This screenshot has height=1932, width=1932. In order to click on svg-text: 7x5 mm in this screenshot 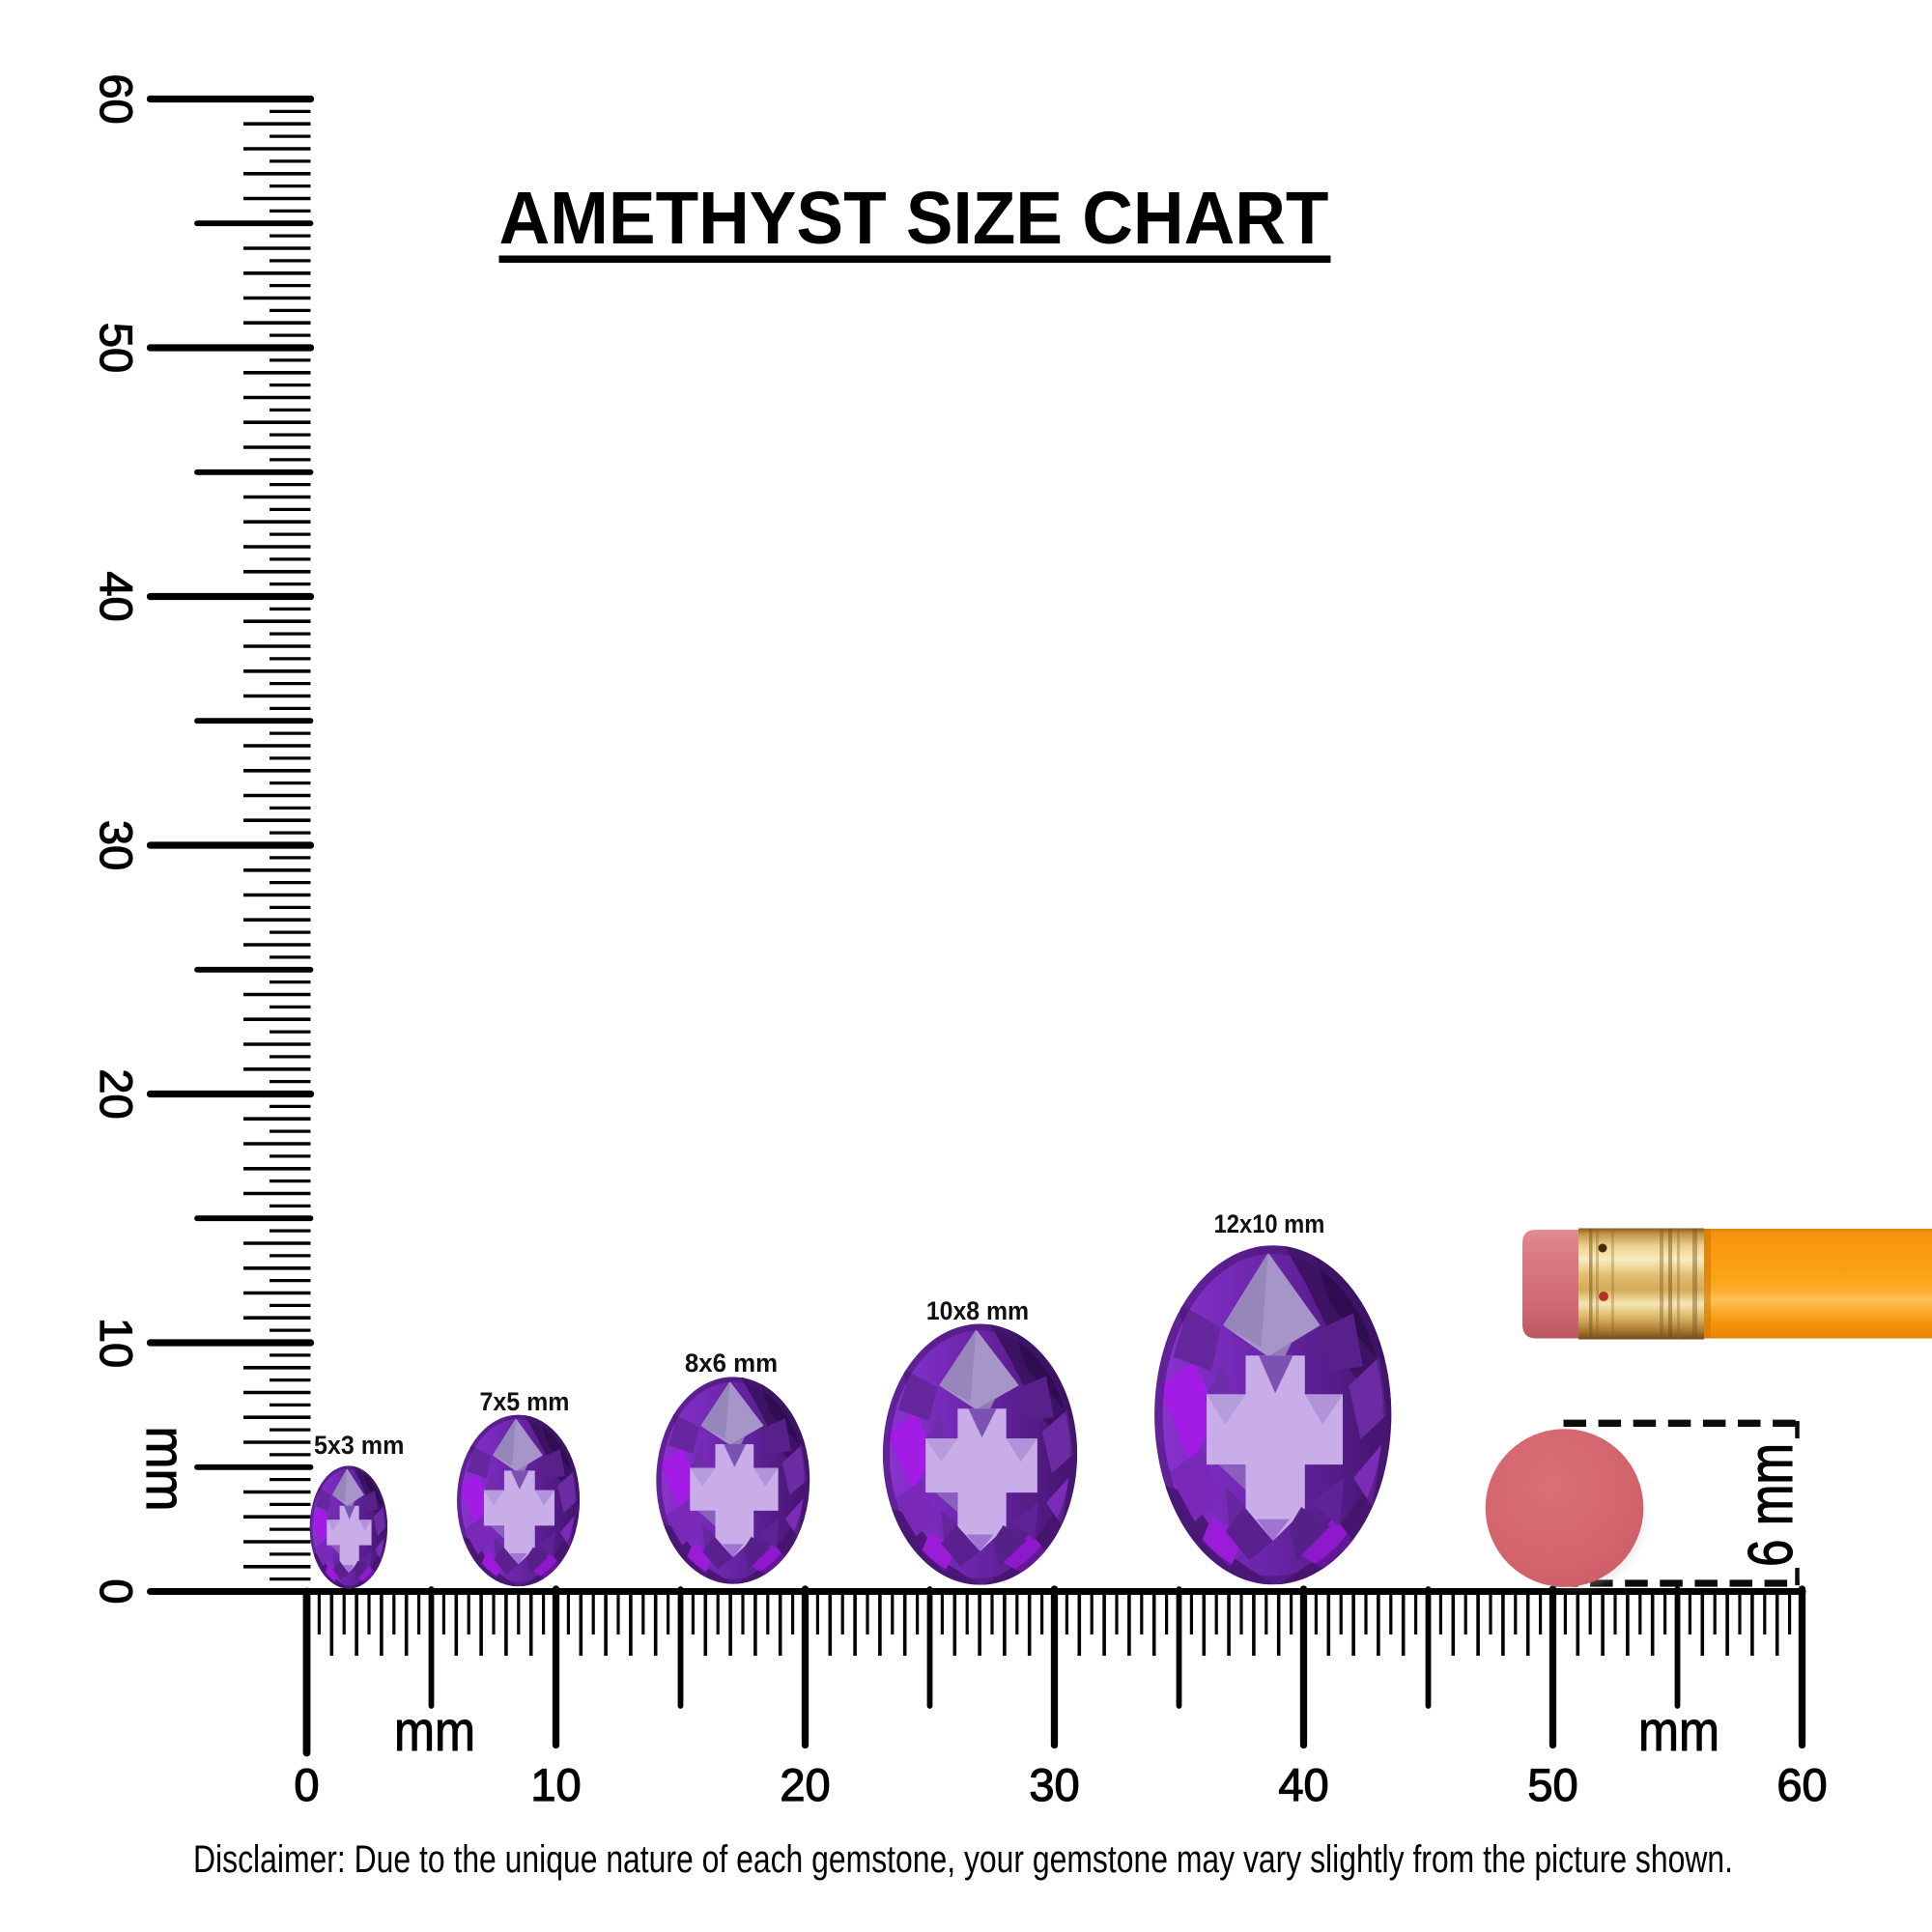, I will do `click(525, 1401)`.